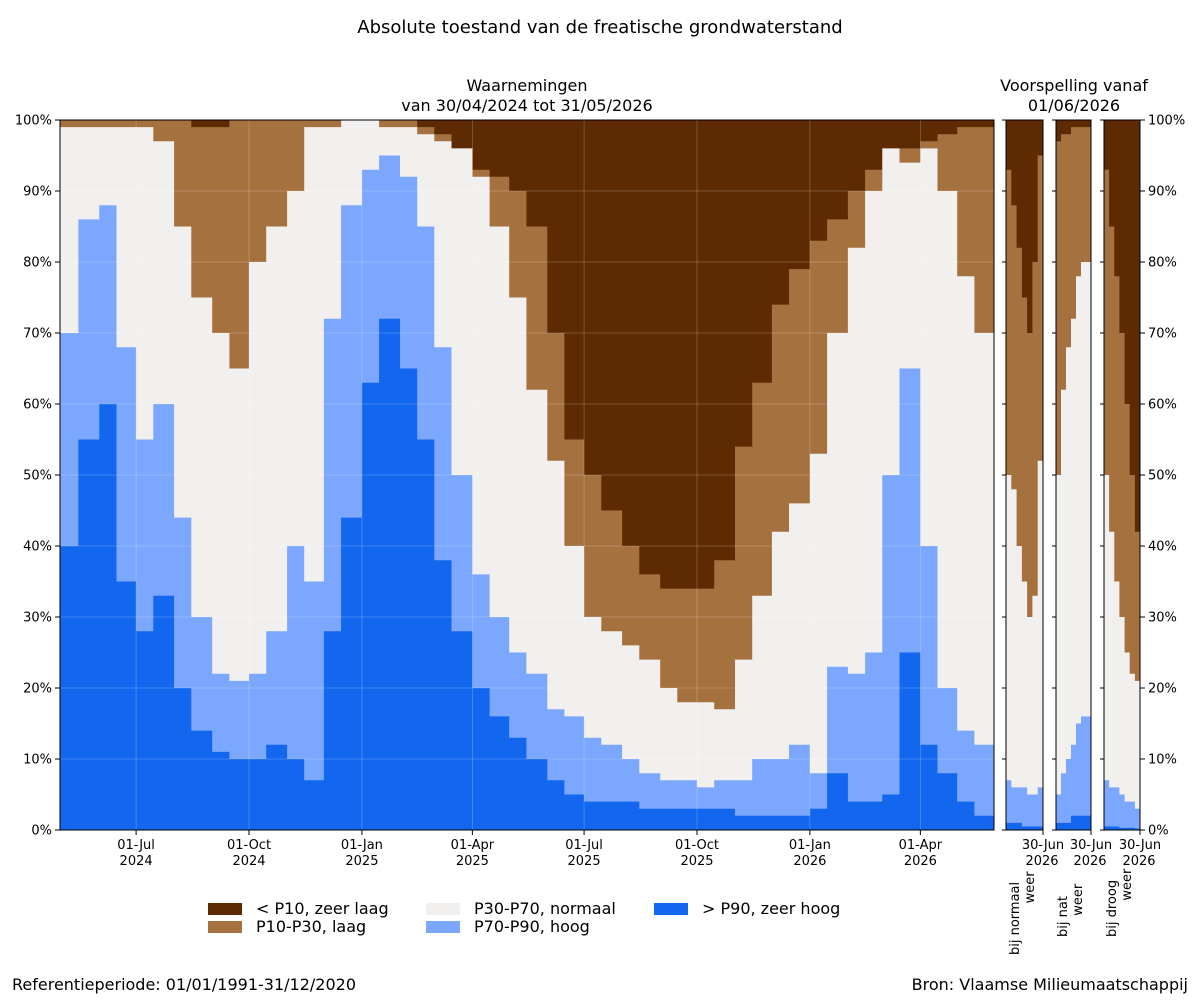 The height and width of the screenshot is (1000, 1200). Describe the element at coordinates (37, 476) in the screenshot. I see `y-tick-label: 50%` at that location.